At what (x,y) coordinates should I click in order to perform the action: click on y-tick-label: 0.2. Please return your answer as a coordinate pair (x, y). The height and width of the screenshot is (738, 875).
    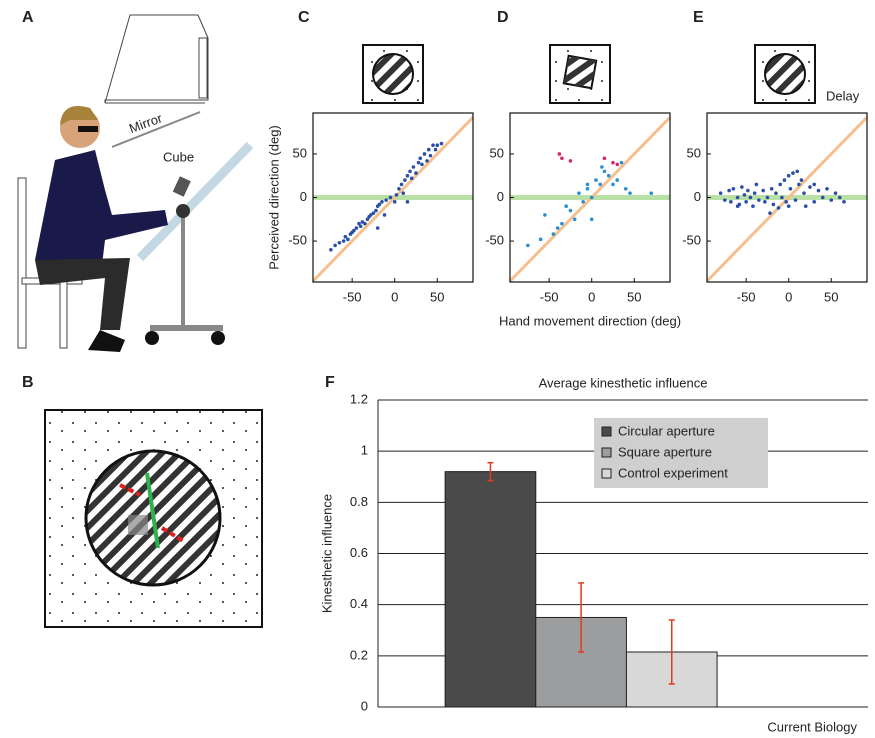
    Looking at the image, I should click on (359, 654).